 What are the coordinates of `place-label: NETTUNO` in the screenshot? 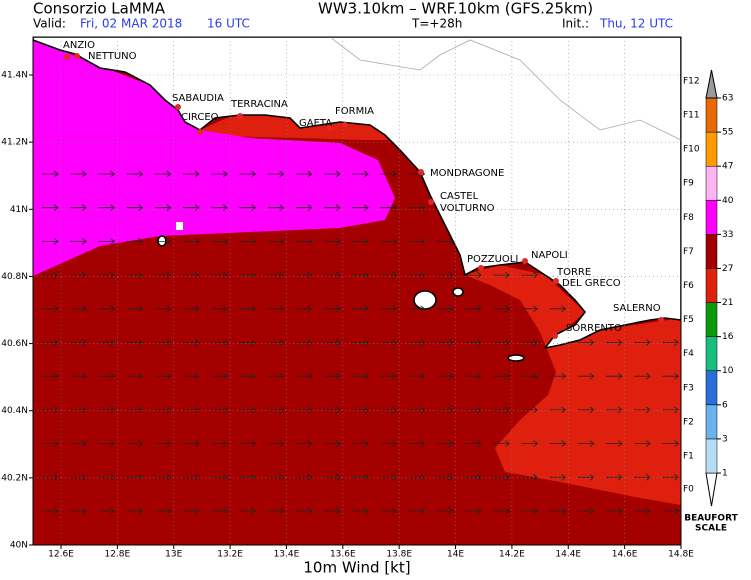 It's located at (112, 56).